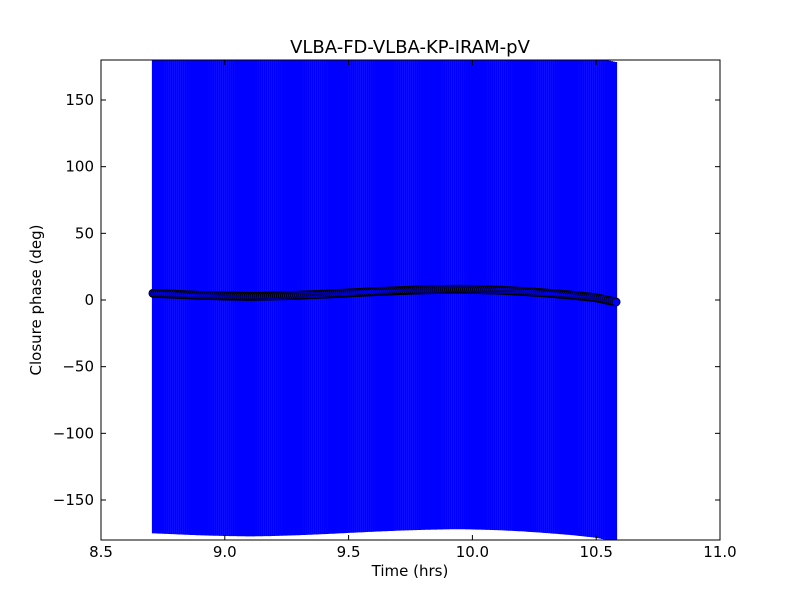 The image size is (800, 600). Describe the element at coordinates (79, 167) in the screenshot. I see `y-tick-label: 100` at that location.